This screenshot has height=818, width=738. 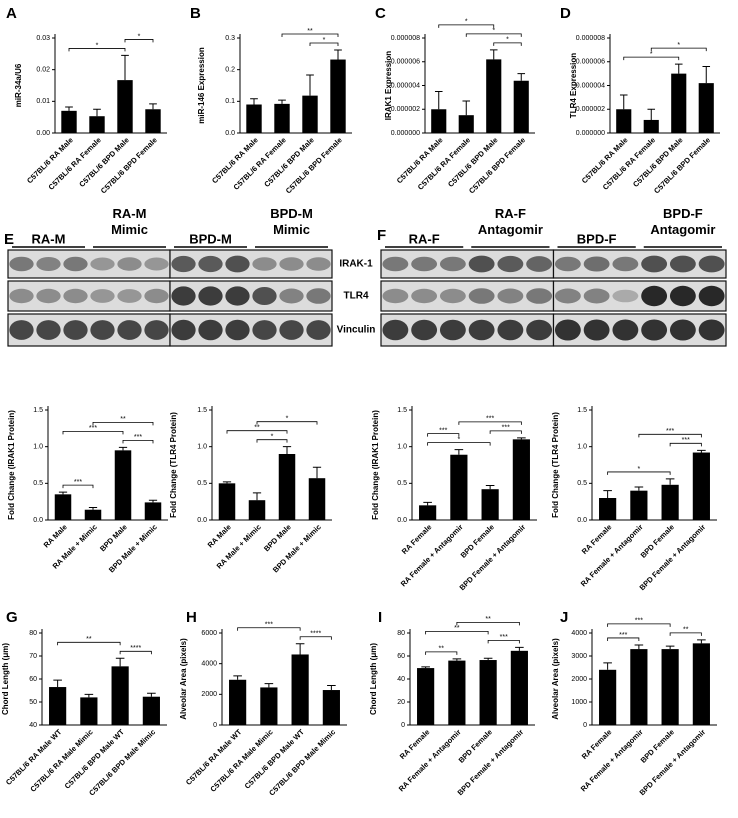 What do you see at coordinates (191, 617) in the screenshot?
I see `panel-letter: H` at bounding box center [191, 617].